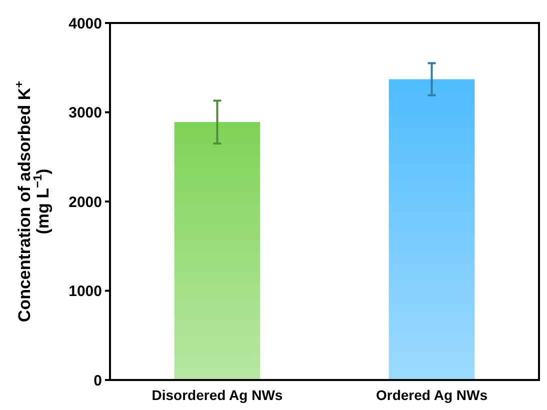  What do you see at coordinates (217, 395) in the screenshot?
I see `x-tick-label: Disordered Ag NWs` at bounding box center [217, 395].